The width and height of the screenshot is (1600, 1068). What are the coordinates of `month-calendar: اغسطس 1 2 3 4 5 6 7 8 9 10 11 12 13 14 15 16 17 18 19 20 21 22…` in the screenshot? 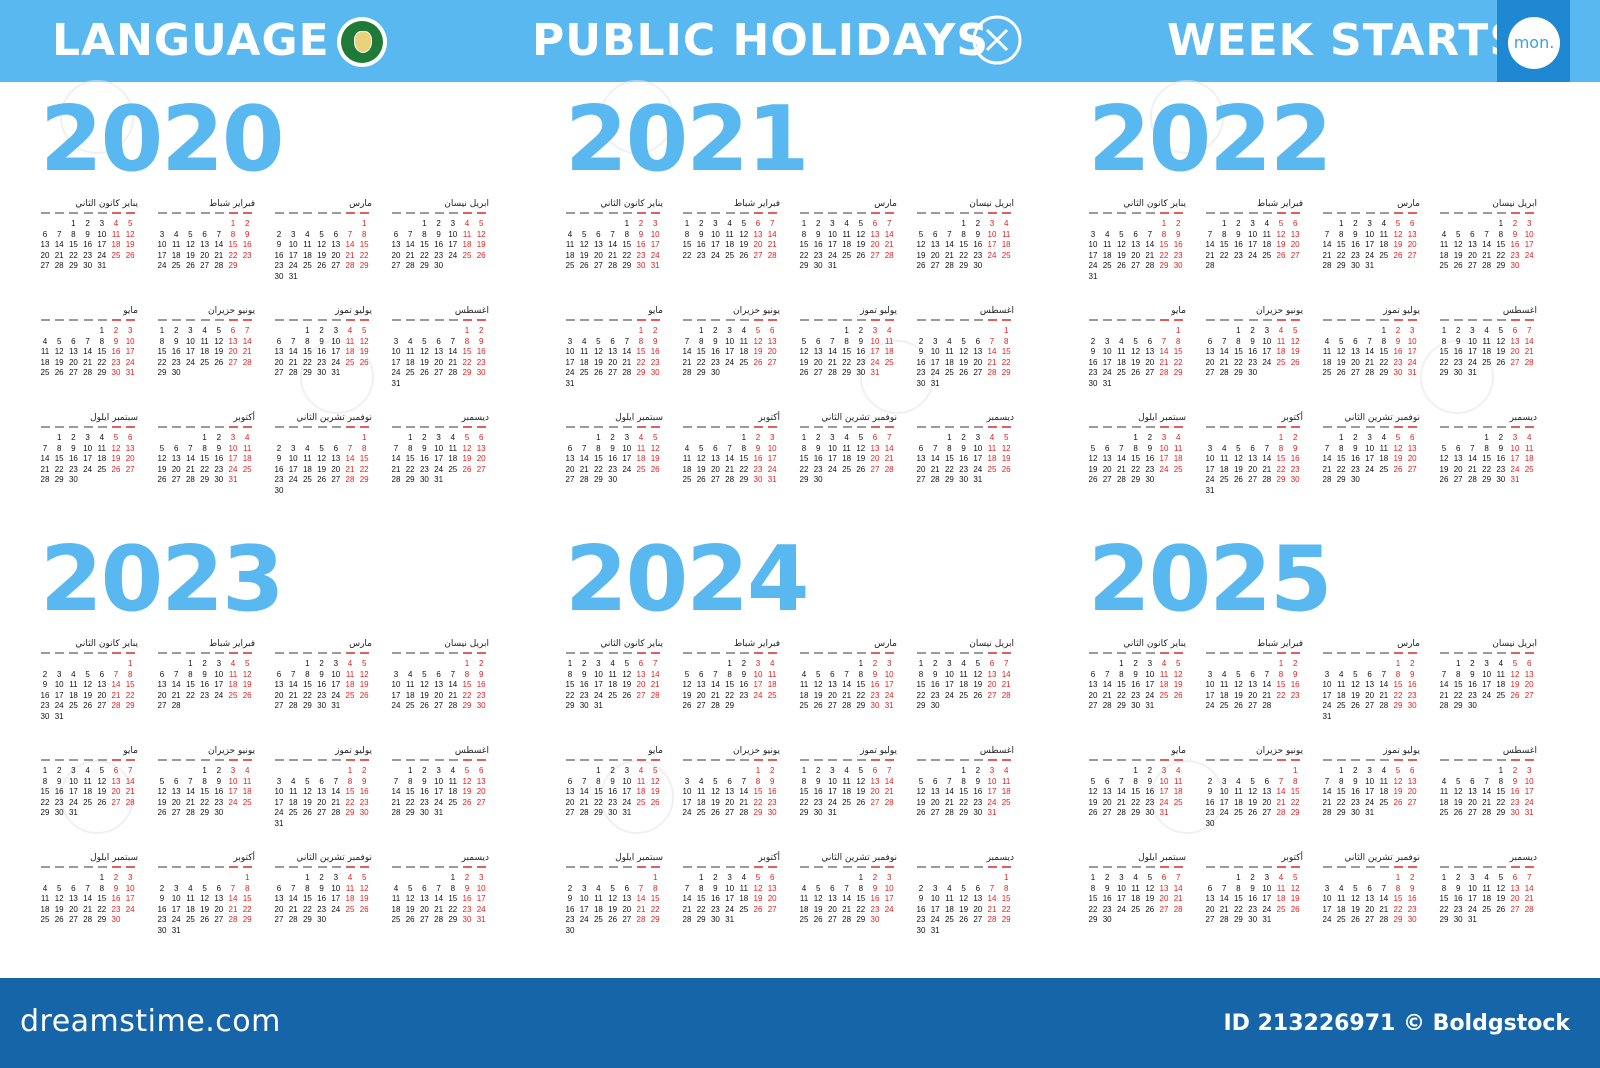 It's located at (441, 787).